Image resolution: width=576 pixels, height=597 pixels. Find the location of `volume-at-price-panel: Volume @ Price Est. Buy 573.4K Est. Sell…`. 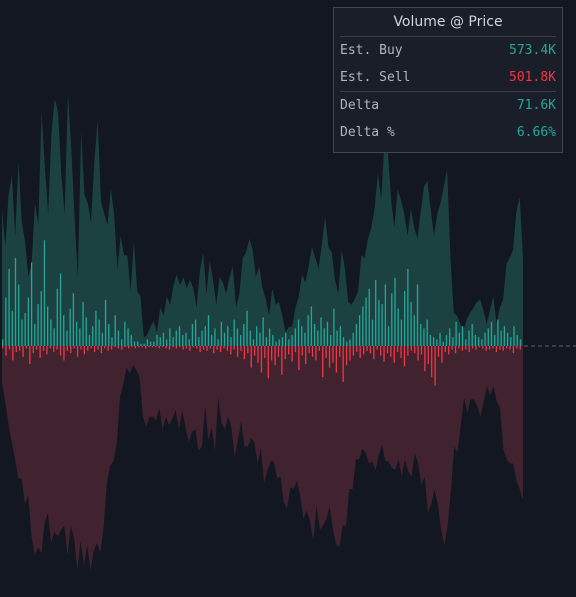

volume-at-price-panel: Volume @ Price Est. Buy 573.4K Est. Sell… is located at coordinates (448, 80).